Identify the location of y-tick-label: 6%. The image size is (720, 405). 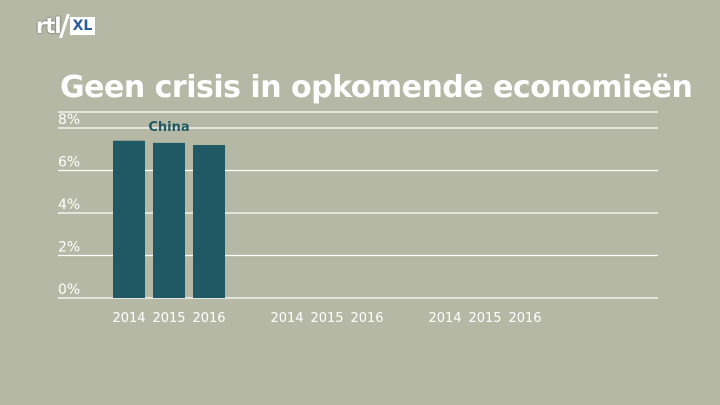
(69, 163).